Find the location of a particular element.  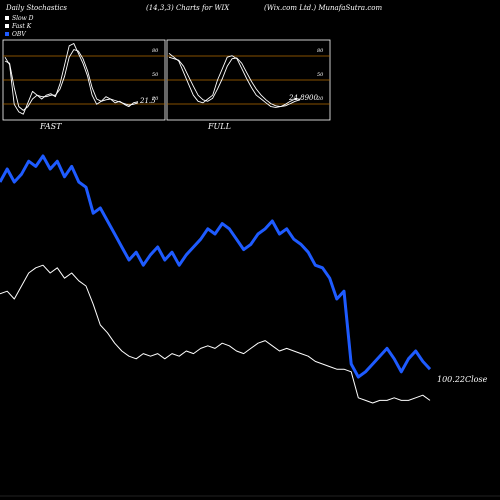

legend-swatch-obv is located at coordinates (7, 34).